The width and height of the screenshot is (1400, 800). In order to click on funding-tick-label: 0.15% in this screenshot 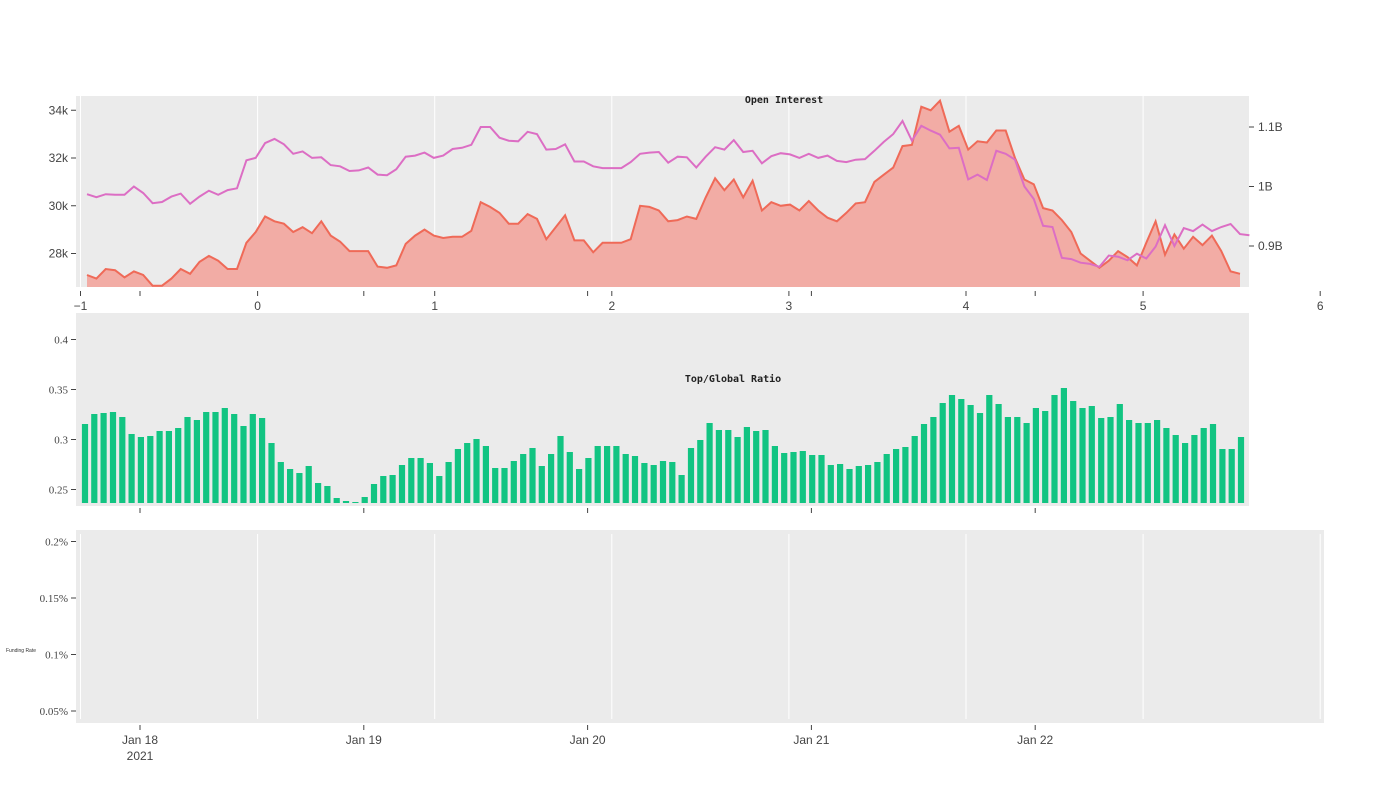, I will do `click(54, 599)`.